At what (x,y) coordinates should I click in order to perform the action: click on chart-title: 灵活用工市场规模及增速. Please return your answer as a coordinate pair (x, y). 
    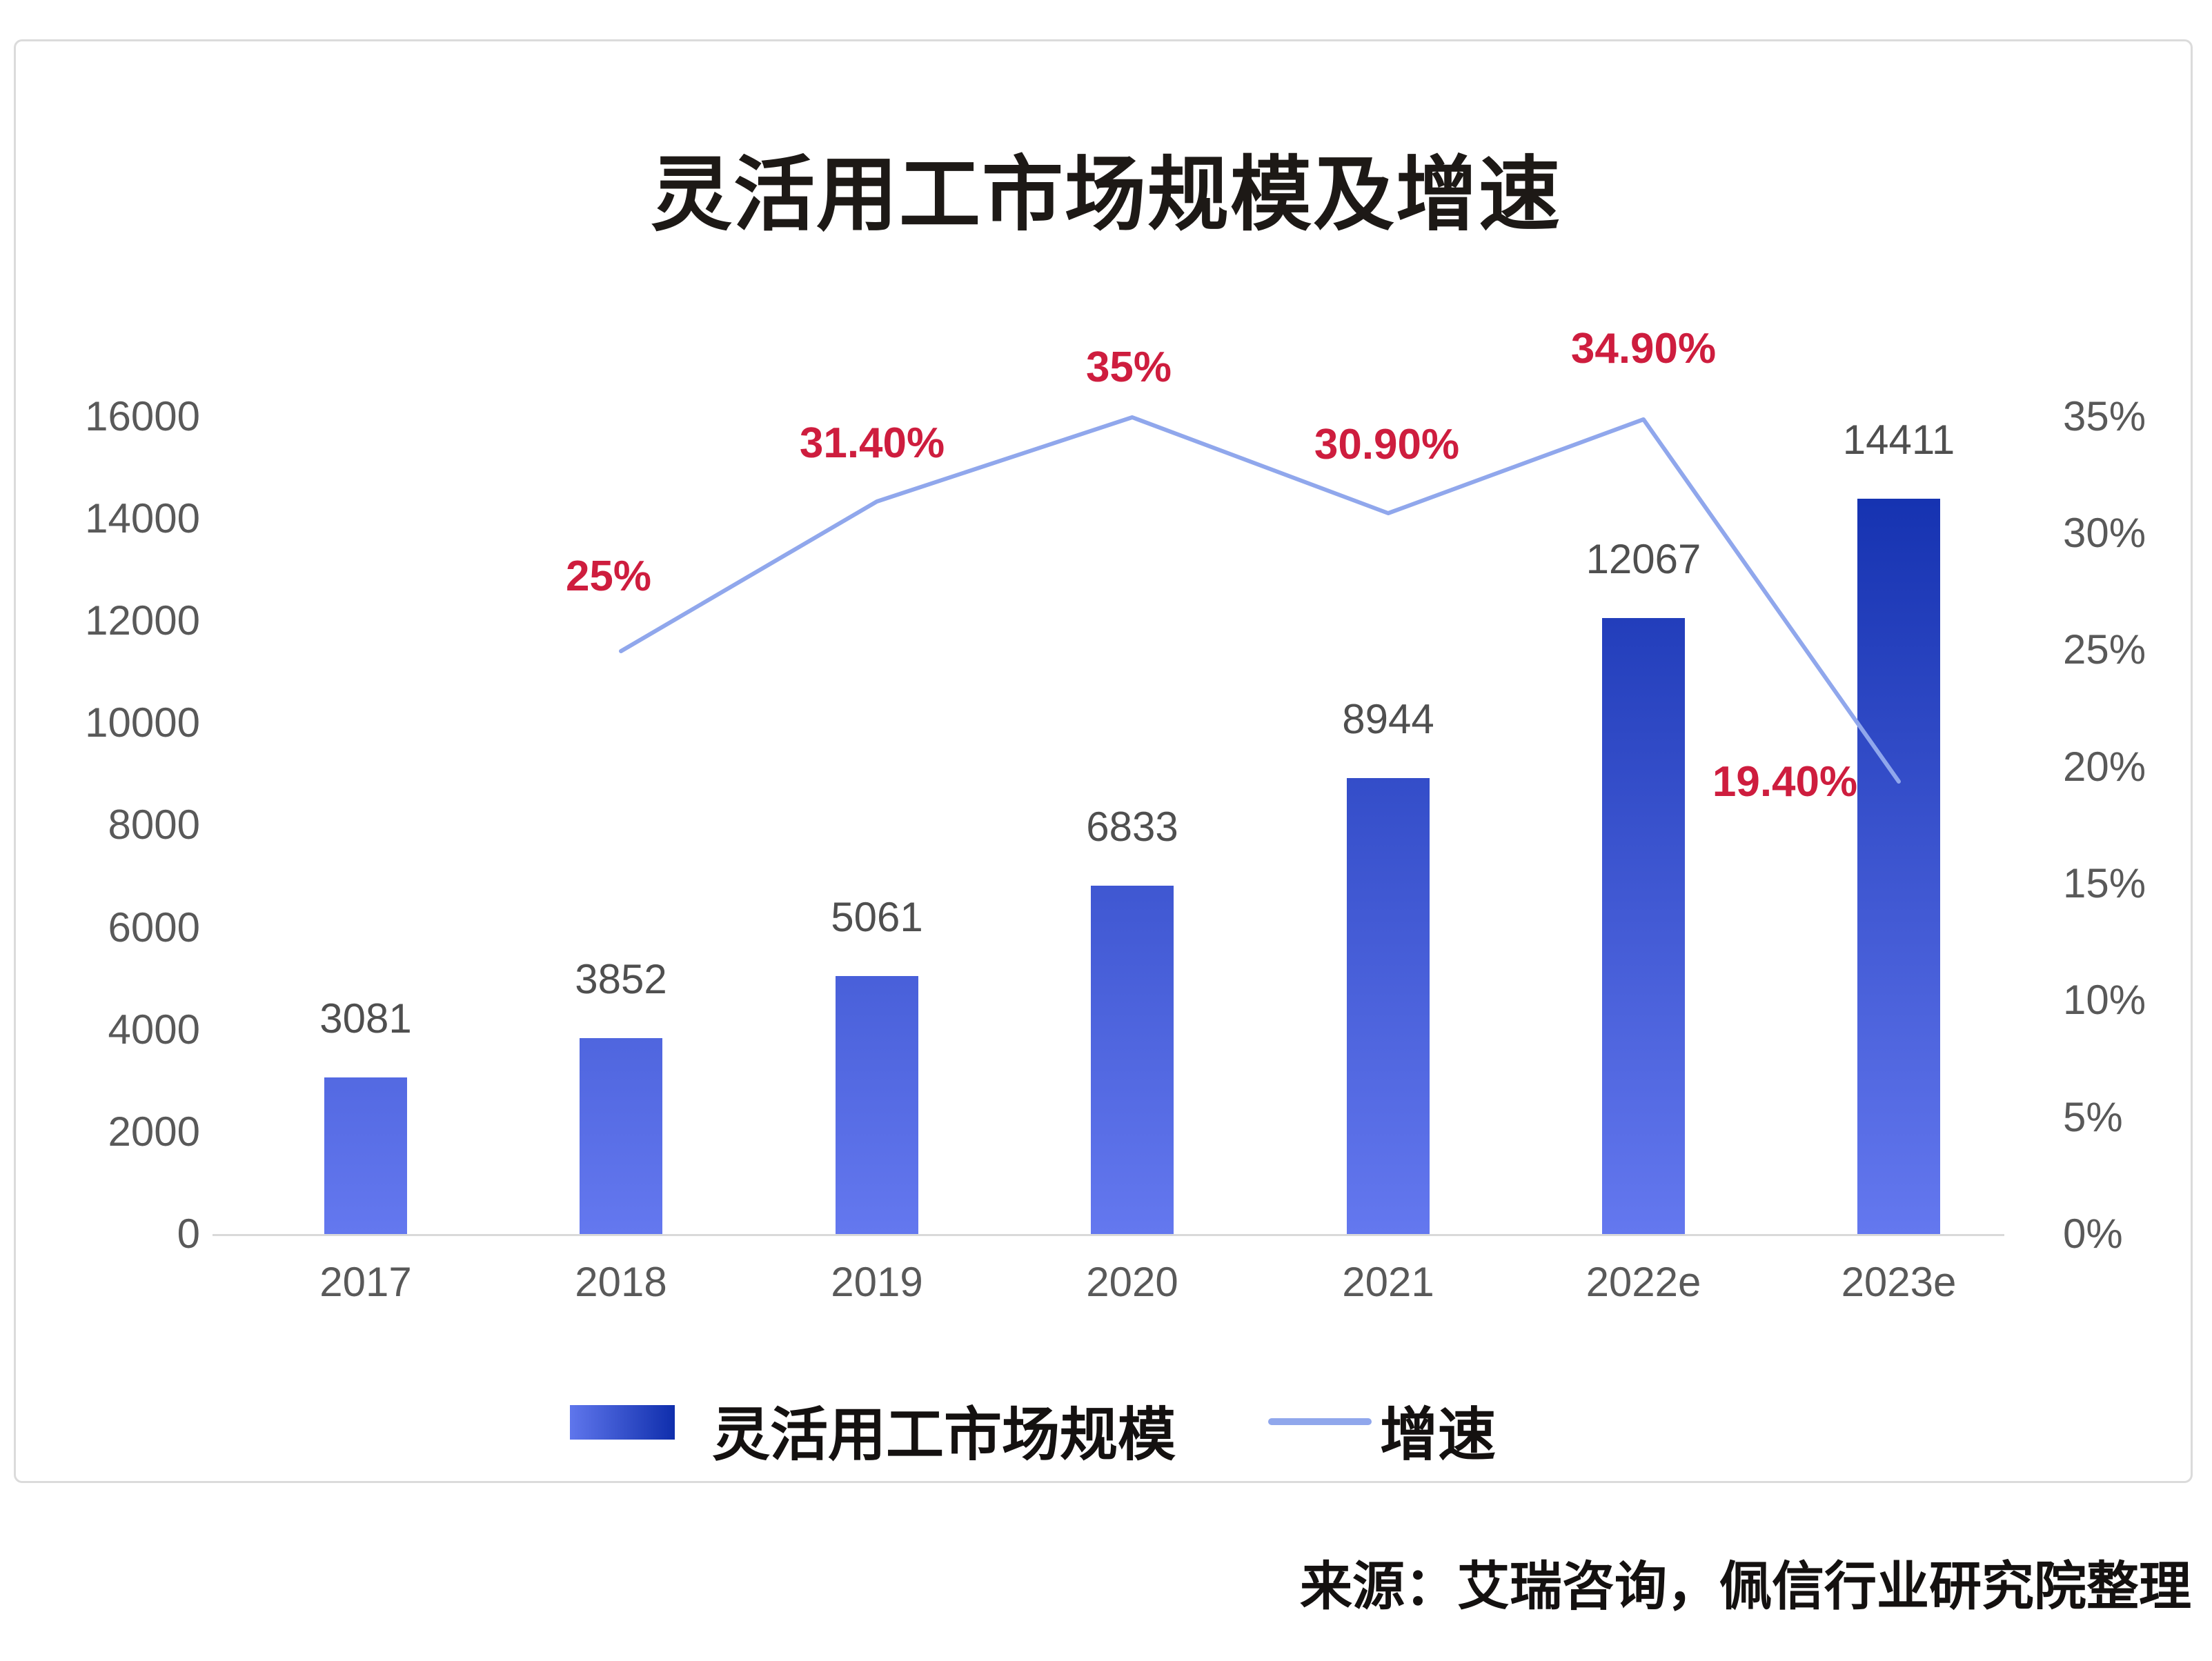
    Looking at the image, I should click on (1105, 195).